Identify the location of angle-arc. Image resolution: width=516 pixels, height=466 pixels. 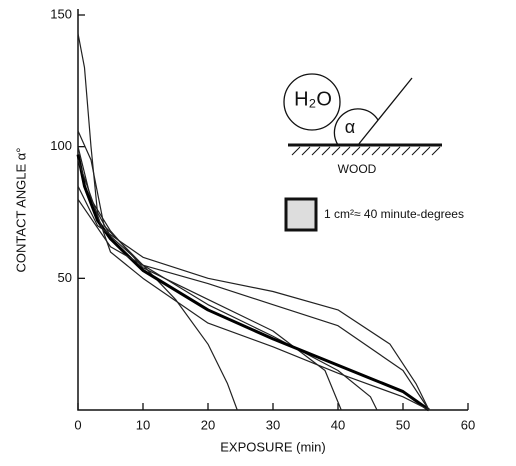
(356, 127).